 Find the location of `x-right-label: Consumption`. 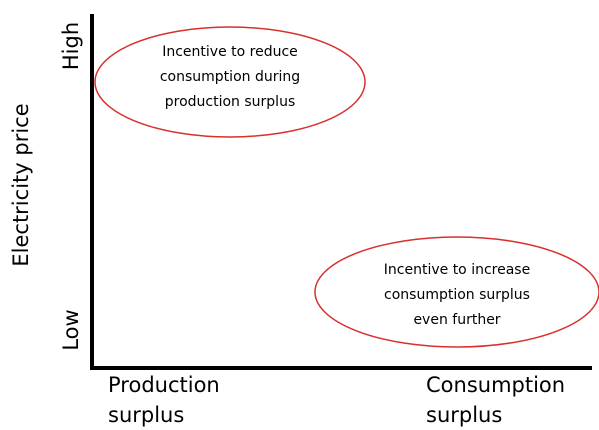

x-right-label: Consumption is located at coordinates (495, 385).